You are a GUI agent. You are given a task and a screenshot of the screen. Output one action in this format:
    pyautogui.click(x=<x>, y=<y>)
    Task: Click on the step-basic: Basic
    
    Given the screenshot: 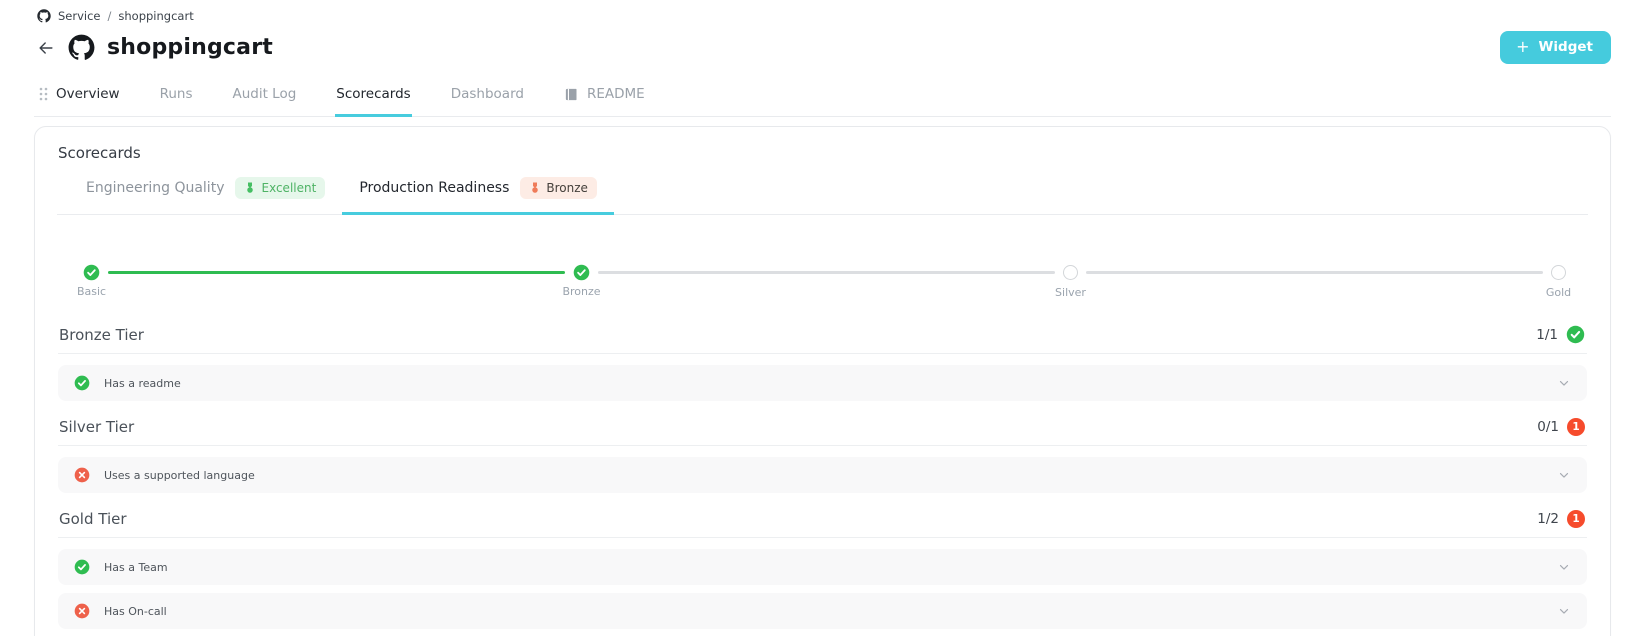 What is the action you would take?
    pyautogui.click(x=91, y=281)
    